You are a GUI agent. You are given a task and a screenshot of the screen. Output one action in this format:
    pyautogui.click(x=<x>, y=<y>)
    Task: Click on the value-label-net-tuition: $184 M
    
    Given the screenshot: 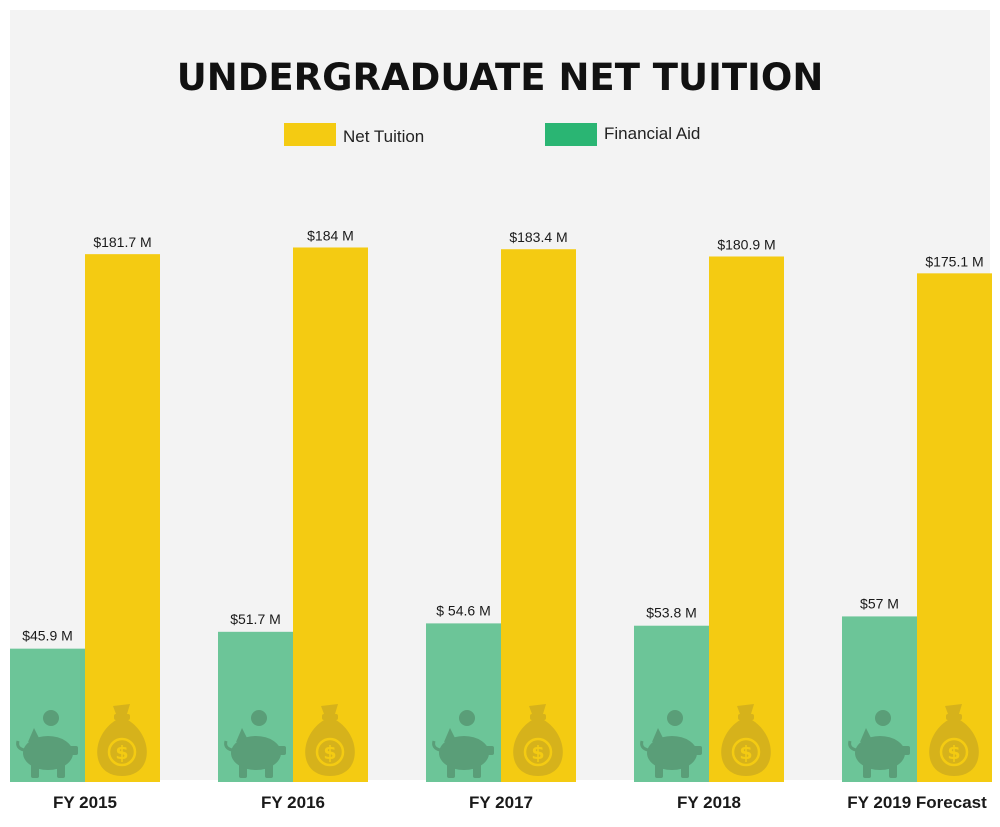 What is the action you would take?
    pyautogui.click(x=330, y=235)
    